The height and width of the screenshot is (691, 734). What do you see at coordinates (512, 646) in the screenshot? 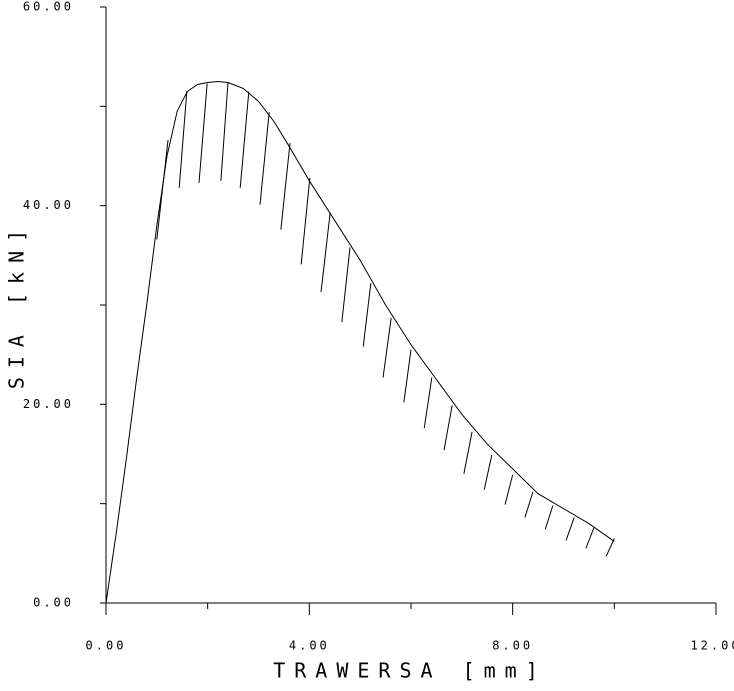
I see `x-tick-label: 8.00` at bounding box center [512, 646].